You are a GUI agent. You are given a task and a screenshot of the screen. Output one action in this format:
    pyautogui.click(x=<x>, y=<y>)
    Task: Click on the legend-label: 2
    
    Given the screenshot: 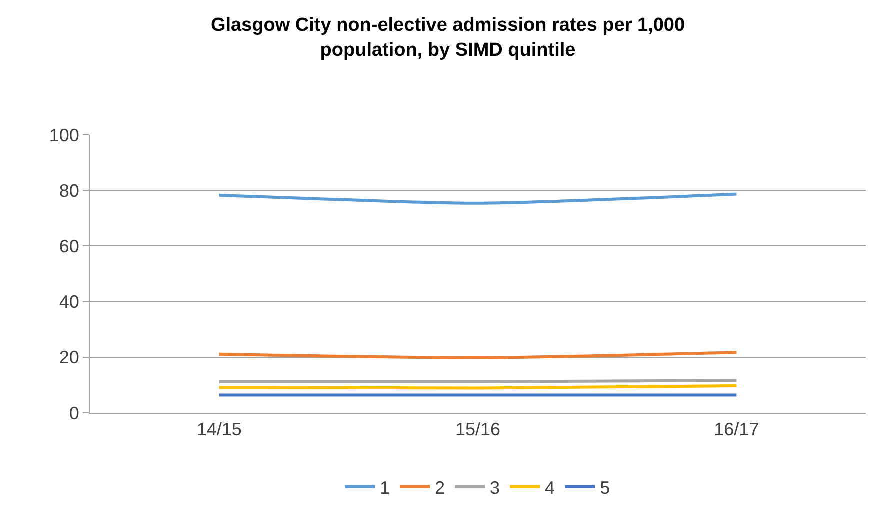 What is the action you would take?
    pyautogui.click(x=440, y=488)
    